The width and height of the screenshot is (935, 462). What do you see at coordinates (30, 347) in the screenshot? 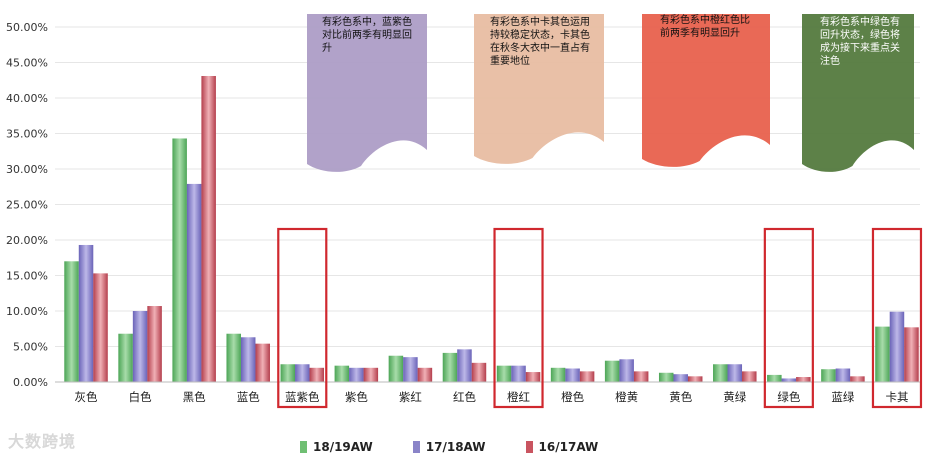
I see `y-tick-label: 5.00%` at bounding box center [30, 347].